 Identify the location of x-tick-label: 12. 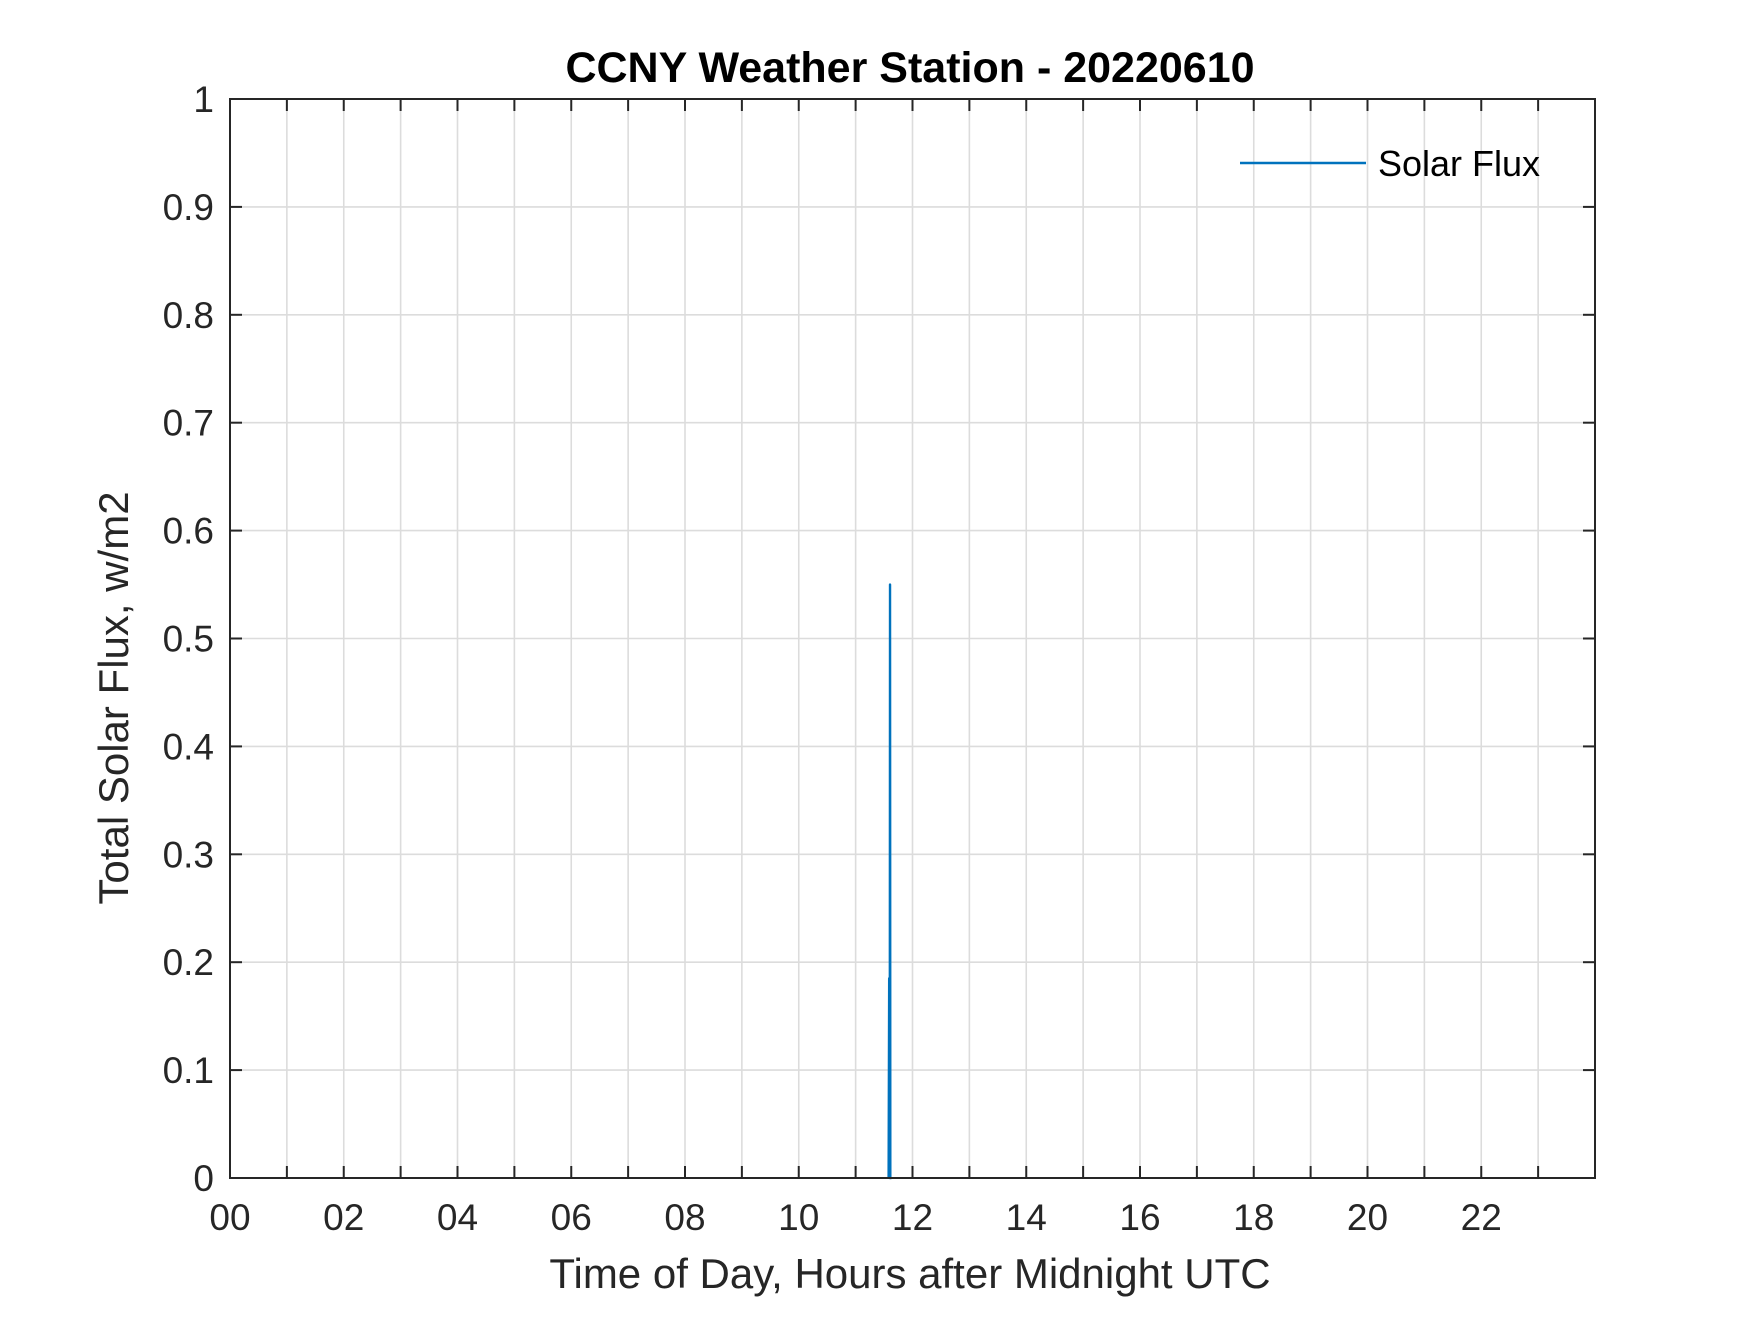
(912, 1217).